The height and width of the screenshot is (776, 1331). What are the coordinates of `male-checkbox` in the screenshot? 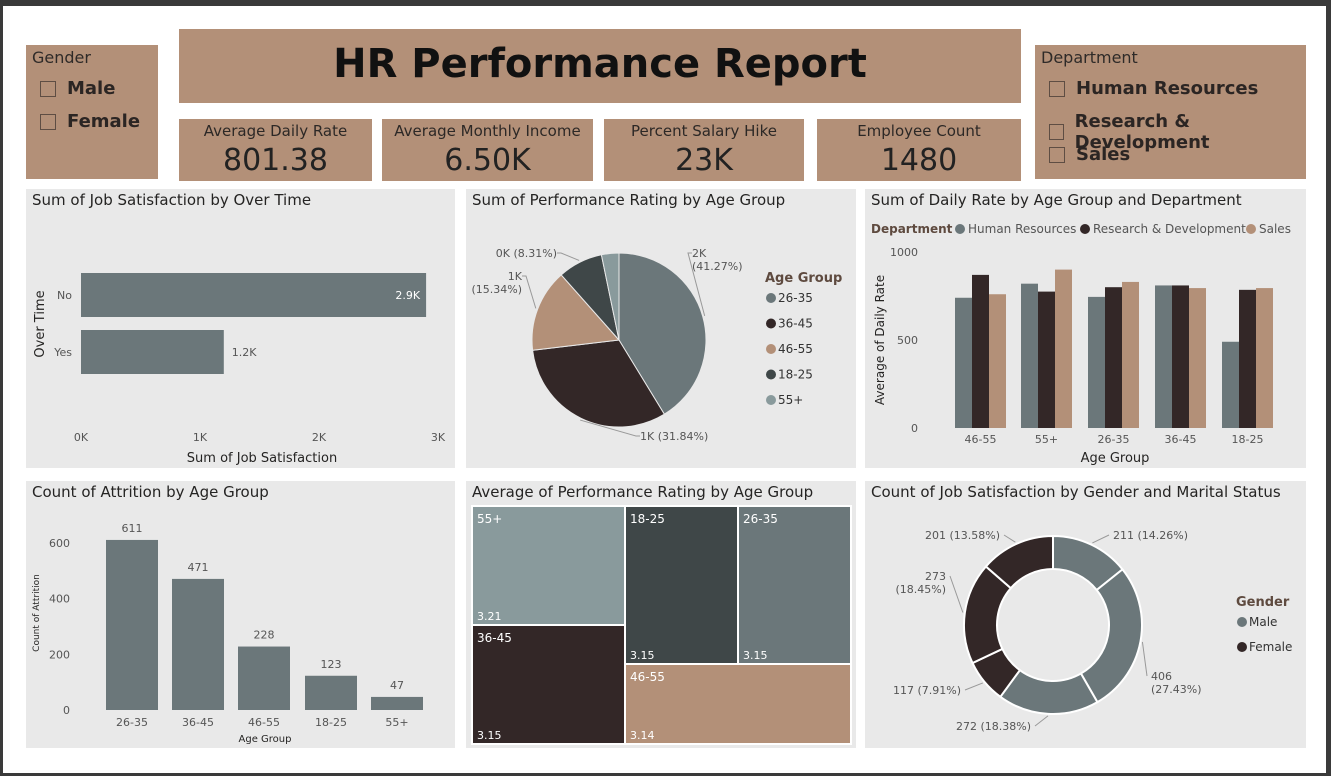 It's located at (48, 88).